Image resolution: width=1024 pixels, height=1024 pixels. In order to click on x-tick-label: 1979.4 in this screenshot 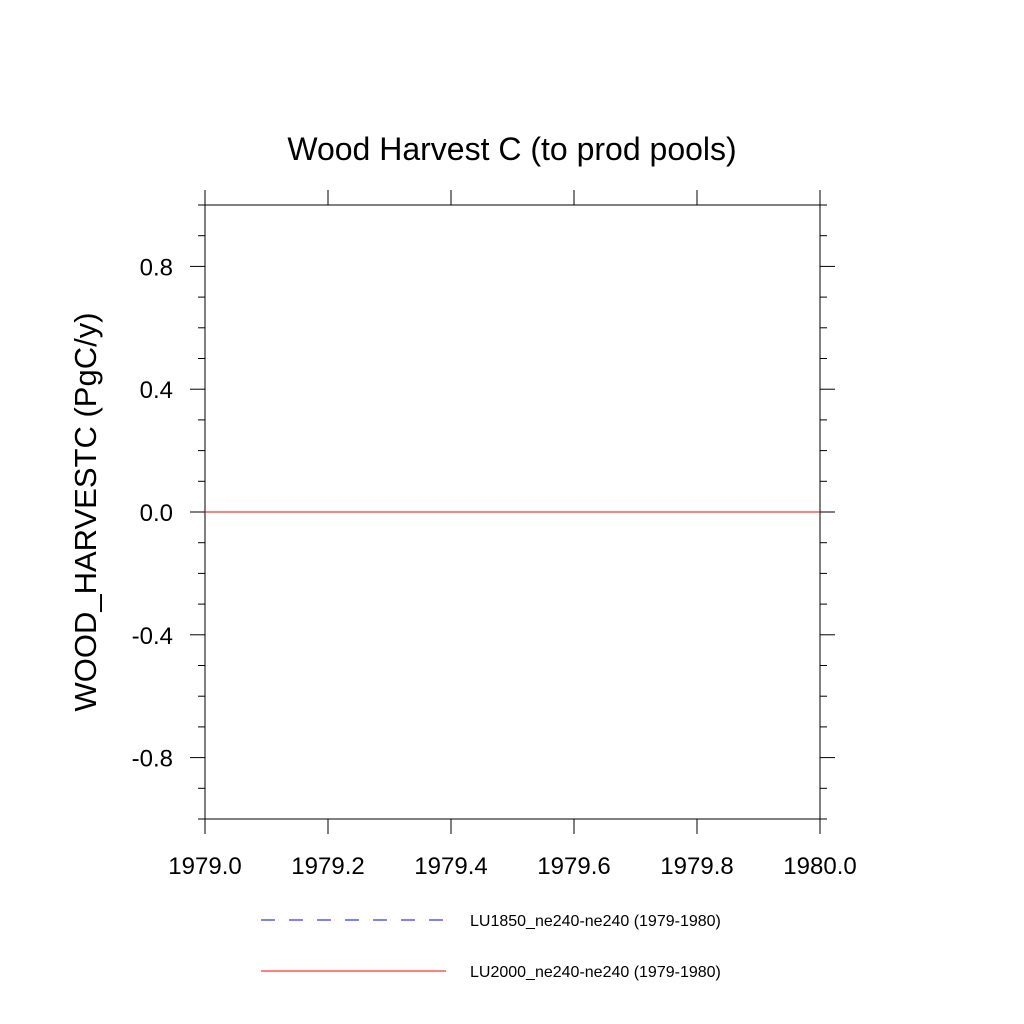, I will do `click(450, 866)`.